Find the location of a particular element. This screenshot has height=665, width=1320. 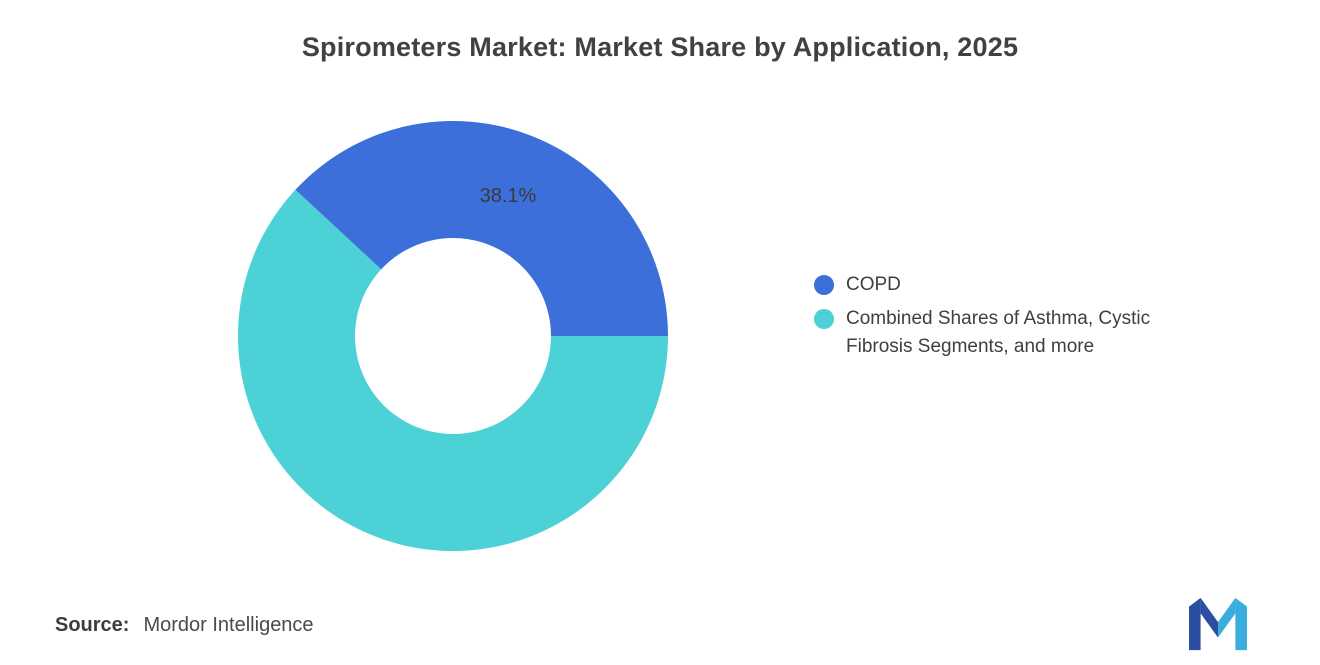

legend-label: COPD is located at coordinates (873, 284).